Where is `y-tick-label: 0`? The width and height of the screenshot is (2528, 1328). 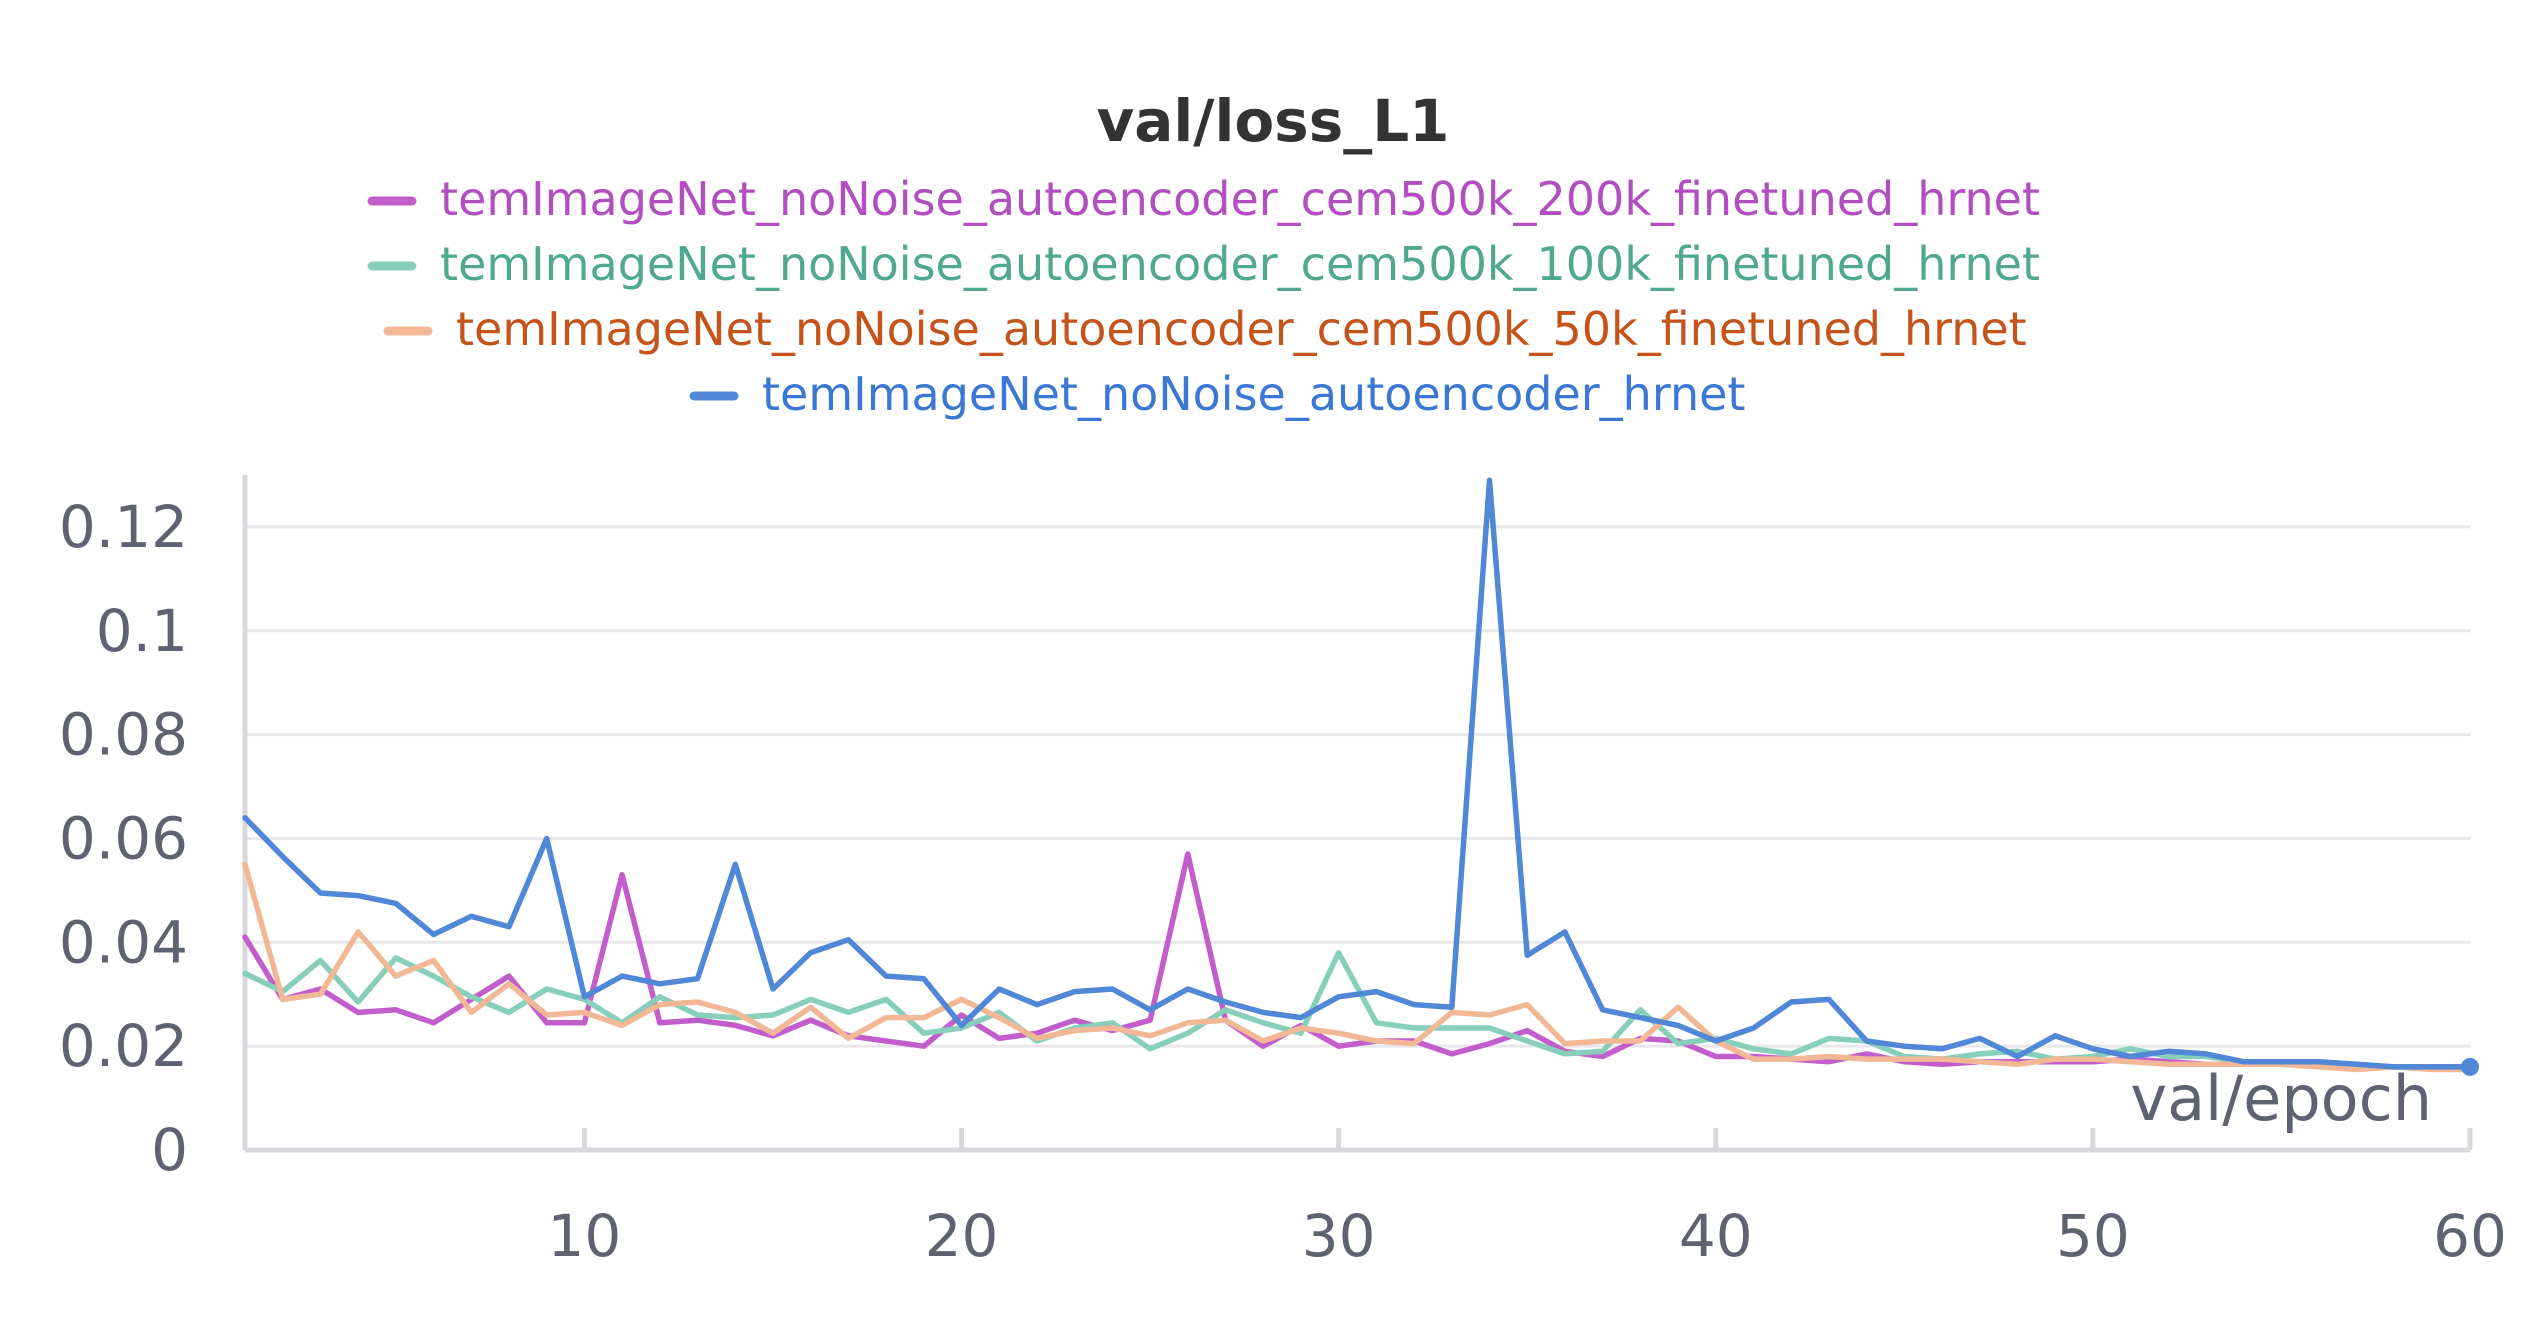
y-tick-label: 0 is located at coordinates (169, 1150).